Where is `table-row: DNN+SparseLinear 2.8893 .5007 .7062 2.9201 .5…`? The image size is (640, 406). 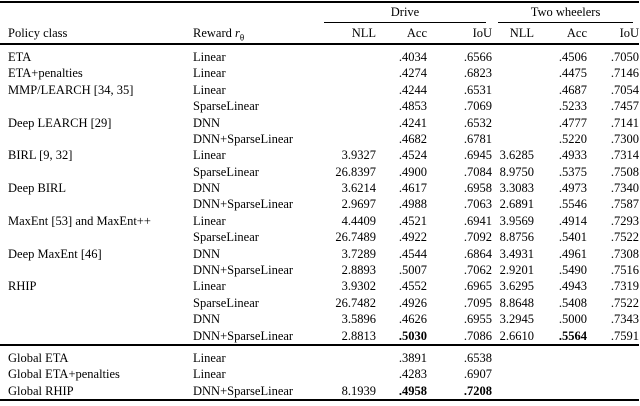
table-row: DNN+SparseLinear 2.8893 .5007 .7062 2.9201 .5… is located at coordinates (319, 270).